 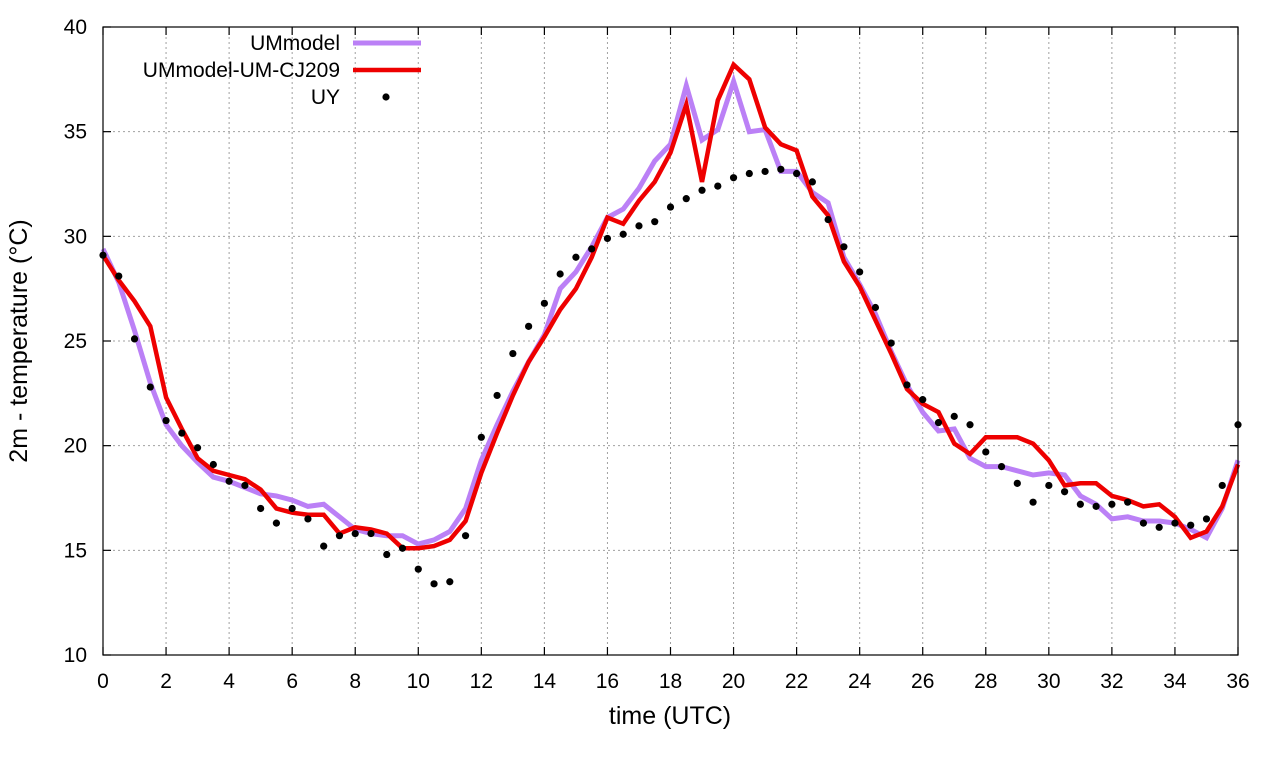 I want to click on x-tick-label: 34, so click(x=1175, y=681).